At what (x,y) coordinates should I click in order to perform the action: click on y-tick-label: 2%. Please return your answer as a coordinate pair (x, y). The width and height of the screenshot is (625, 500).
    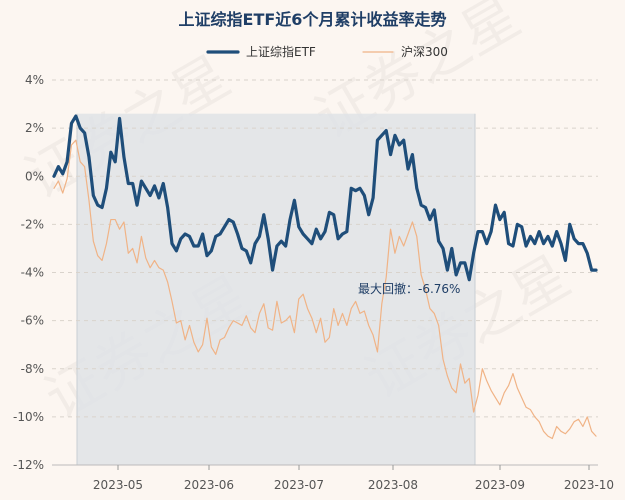
    Looking at the image, I should click on (34, 128).